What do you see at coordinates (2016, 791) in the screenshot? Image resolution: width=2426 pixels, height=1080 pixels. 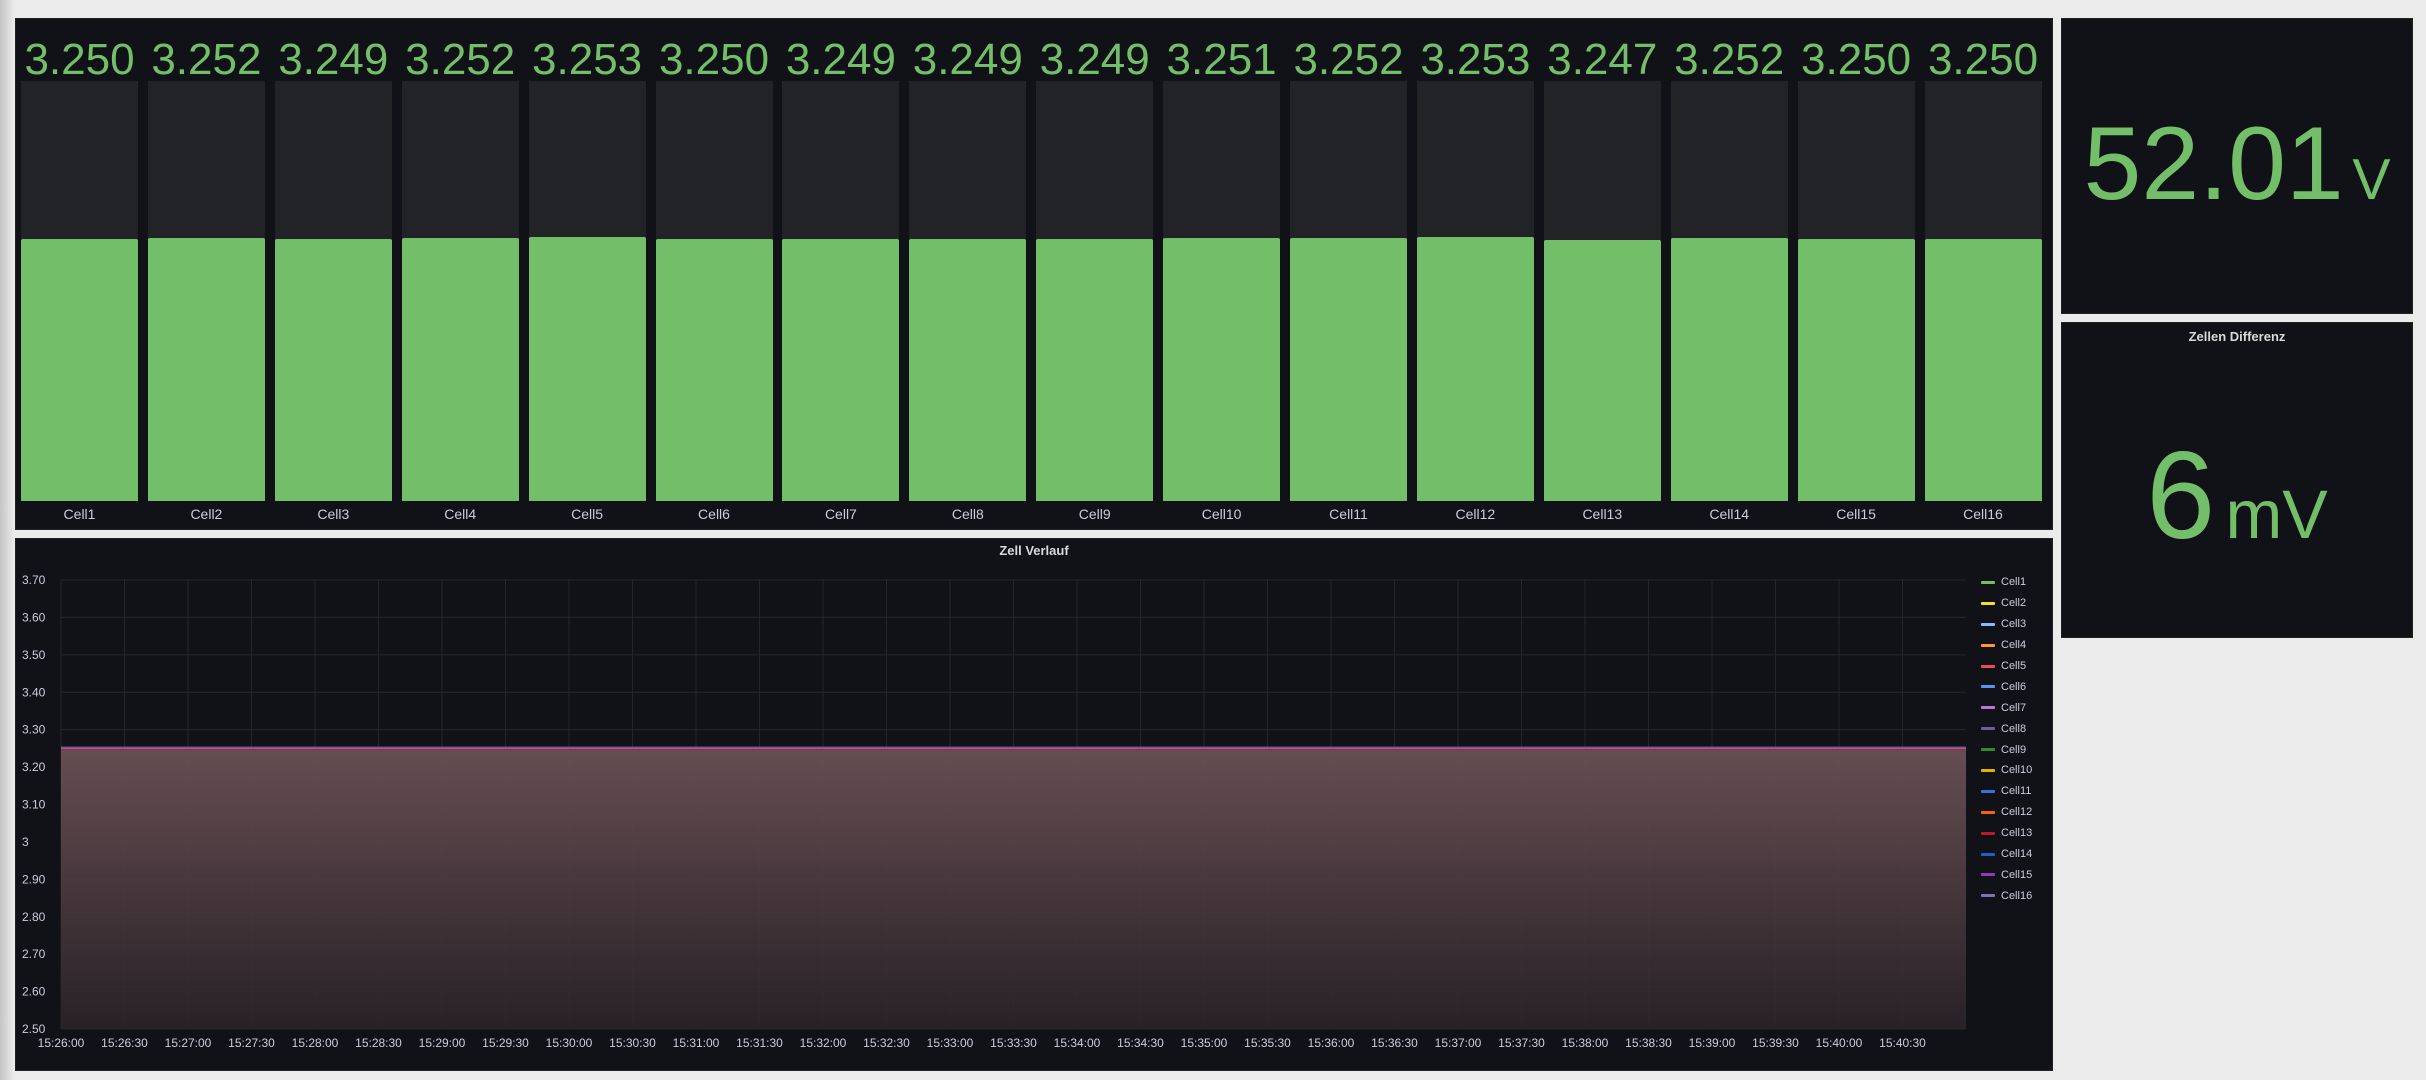 I see `legend-item: Cell11` at bounding box center [2016, 791].